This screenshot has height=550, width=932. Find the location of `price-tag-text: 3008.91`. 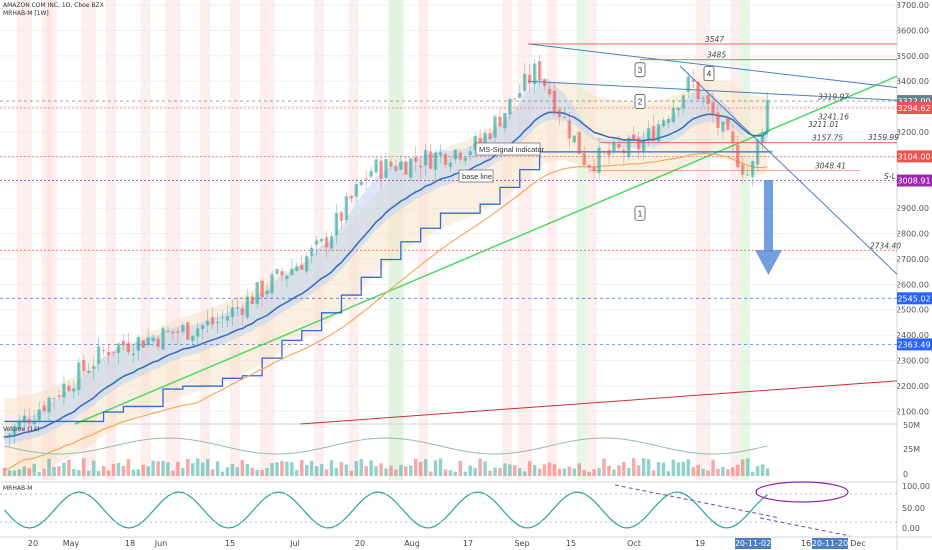

price-tag-text: 3008.91 is located at coordinates (913, 181).